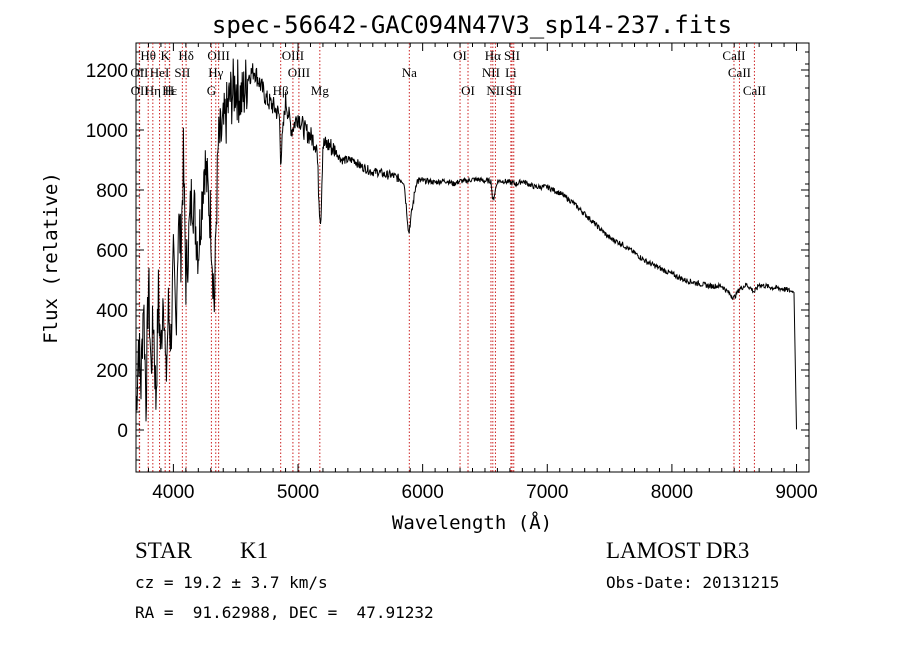 Image resolution: width=900 pixels, height=649 pixels. What do you see at coordinates (796, 492) in the screenshot?
I see `x-tick-label: 9000` at bounding box center [796, 492].